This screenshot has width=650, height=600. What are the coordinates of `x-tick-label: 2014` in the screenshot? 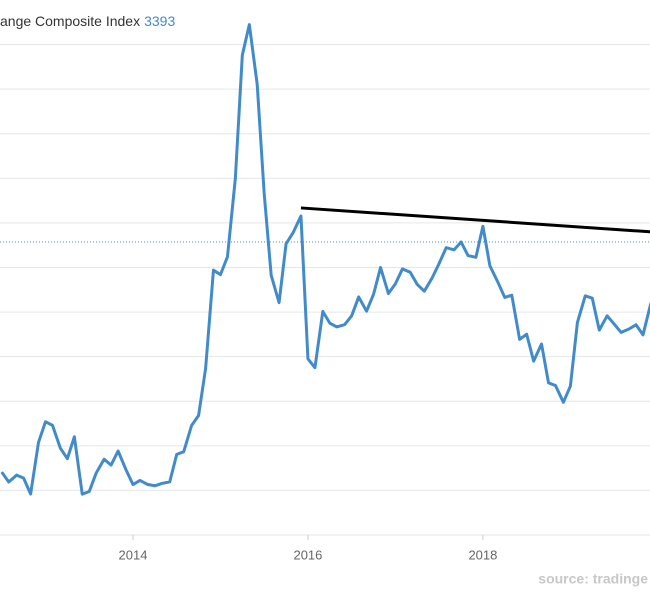 It's located at (133, 554).